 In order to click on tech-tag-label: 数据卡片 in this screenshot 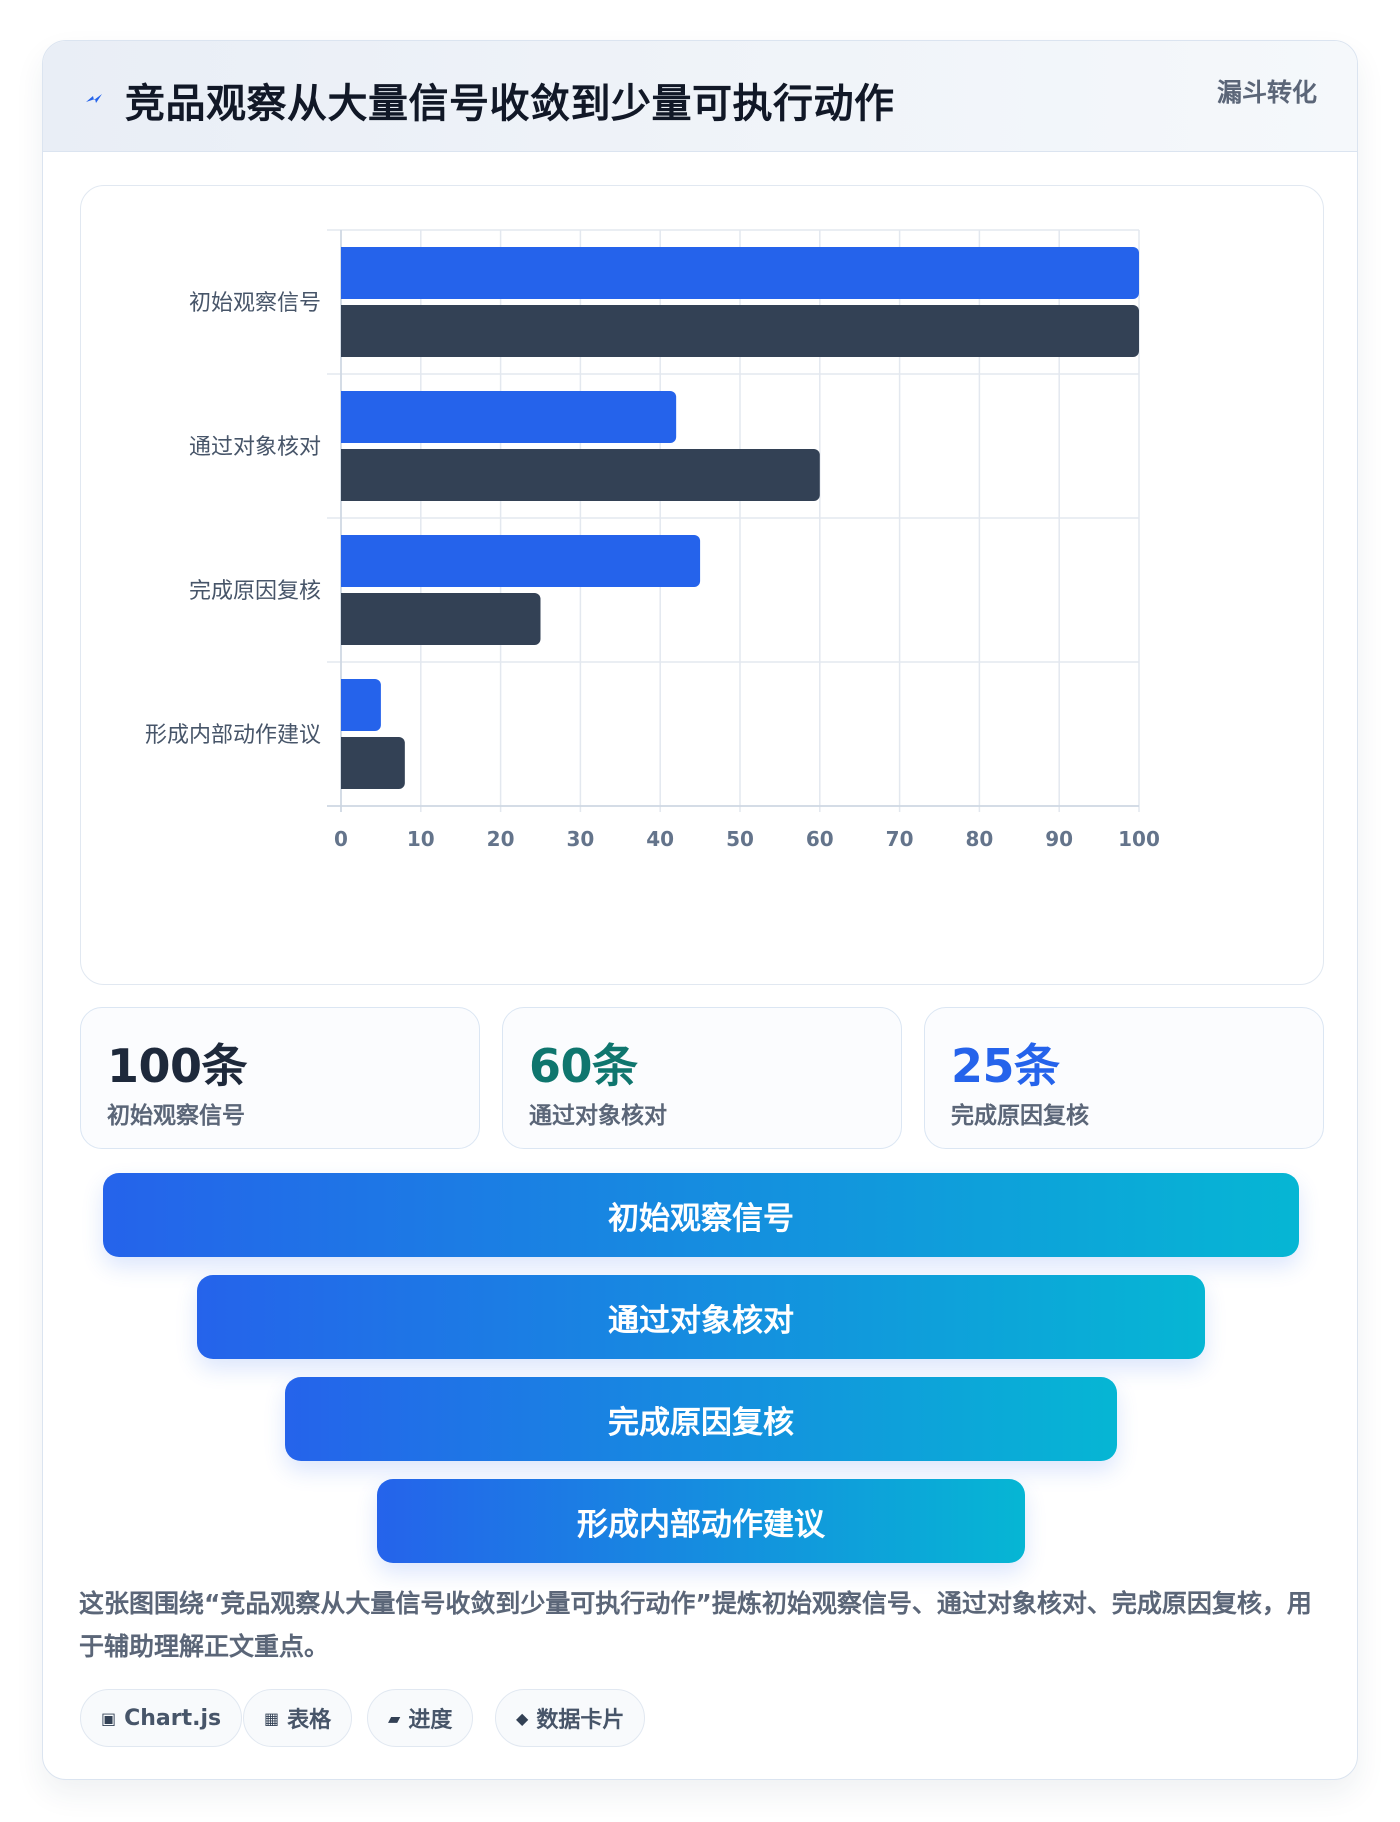, I will do `click(580, 1720)`.